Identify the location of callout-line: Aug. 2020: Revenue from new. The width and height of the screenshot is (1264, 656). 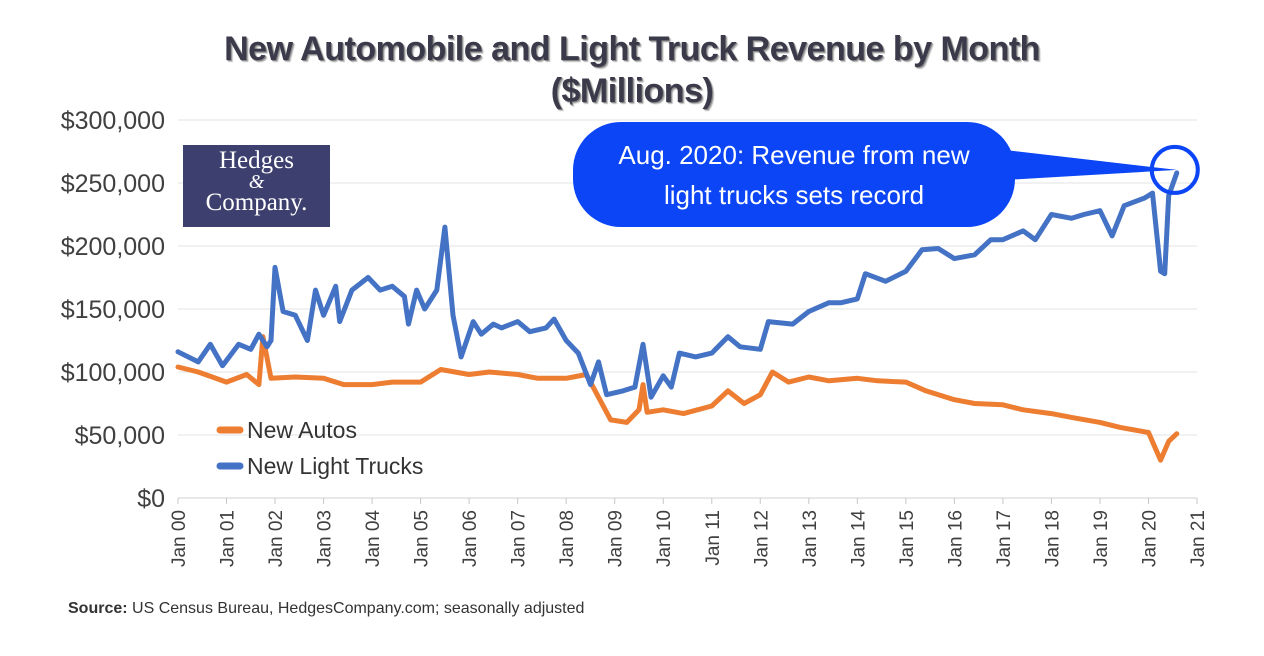
(794, 155).